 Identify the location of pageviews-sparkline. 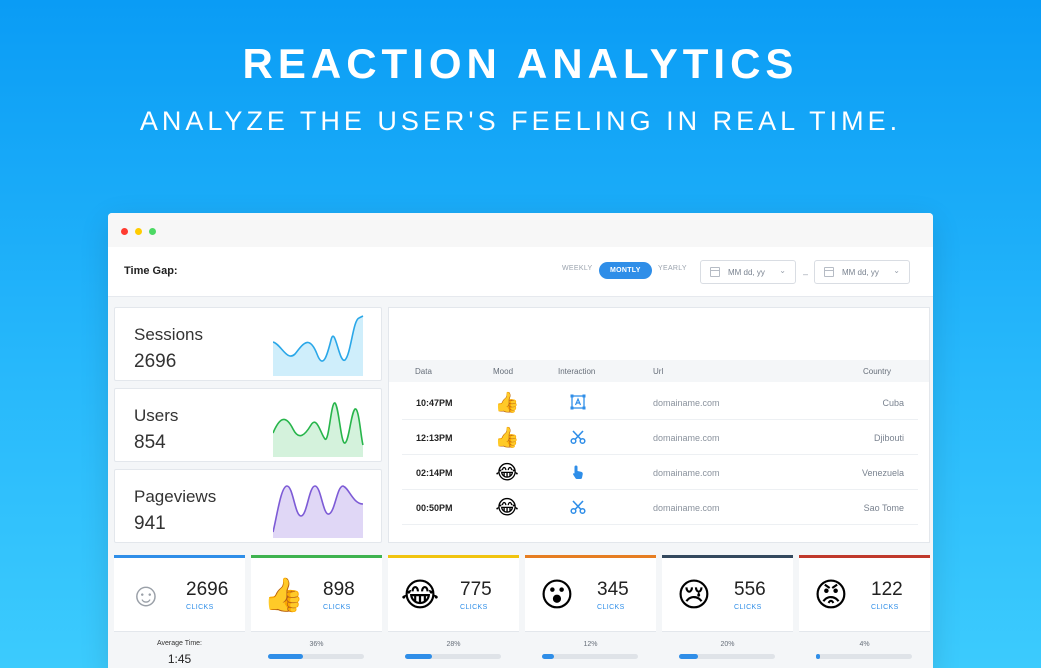
(318, 511).